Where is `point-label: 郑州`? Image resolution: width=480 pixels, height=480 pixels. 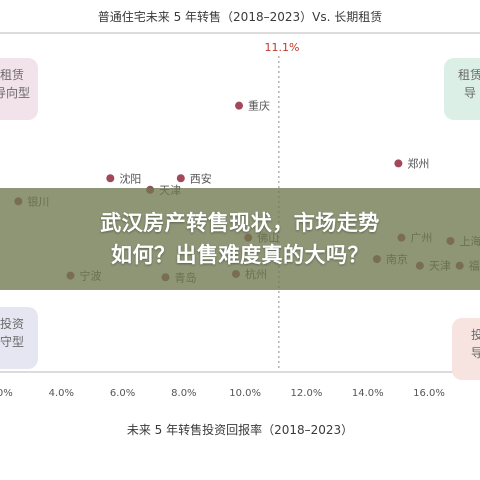 point-label: 郑州 is located at coordinates (418, 163).